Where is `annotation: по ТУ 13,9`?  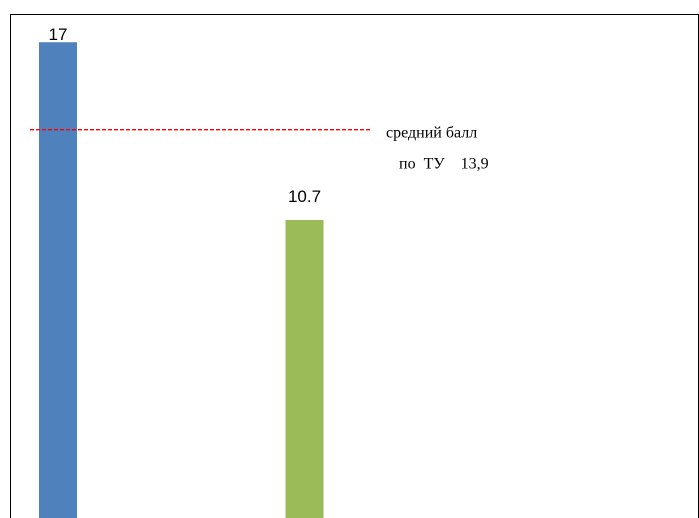 annotation: по ТУ 13,9 is located at coordinates (444, 164).